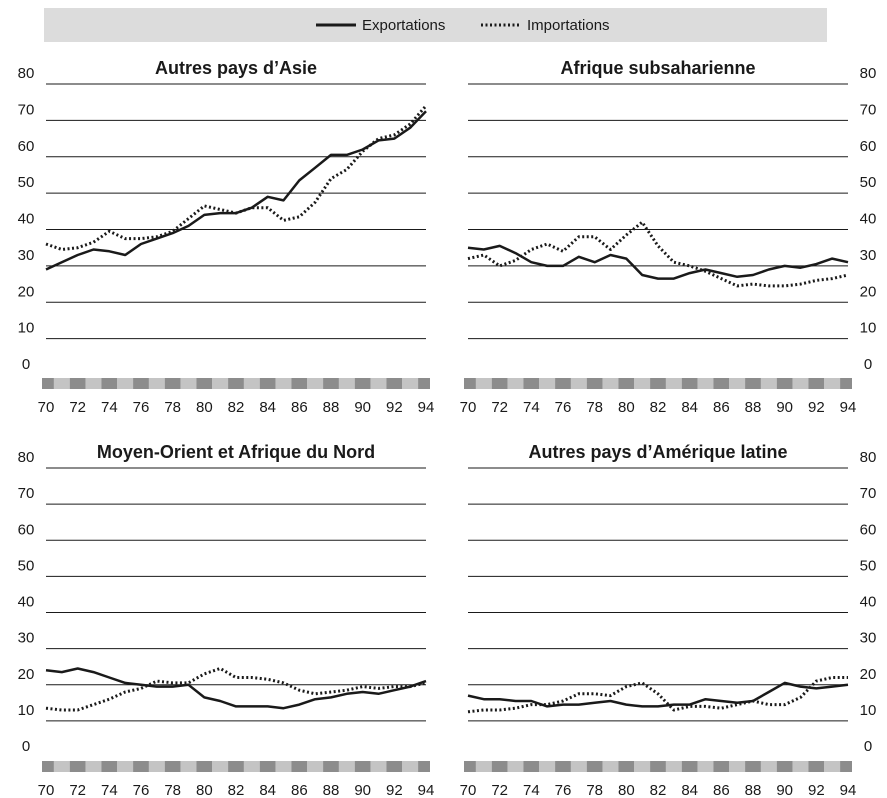  I want to click on x-tick-label: 86, so click(721, 407).